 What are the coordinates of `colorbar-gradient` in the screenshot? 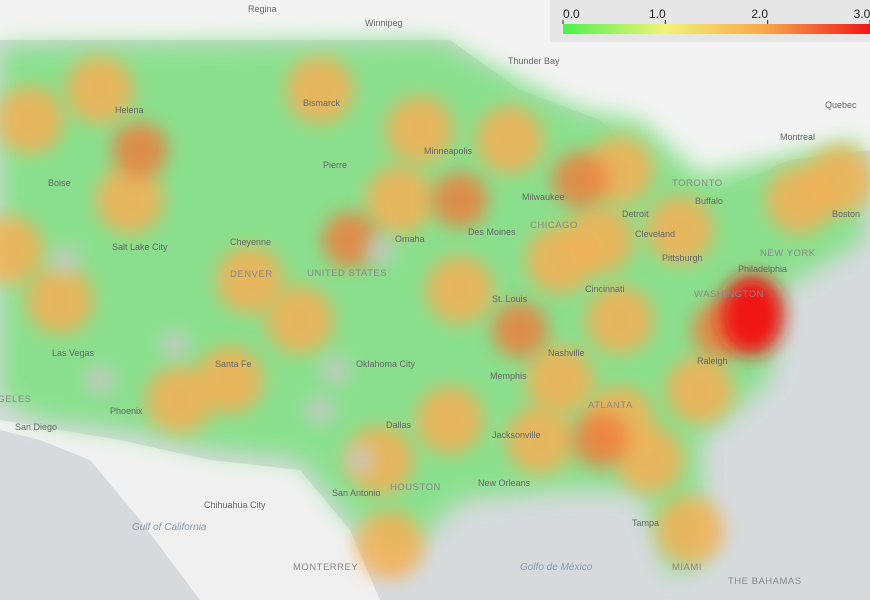 It's located at (716, 29).